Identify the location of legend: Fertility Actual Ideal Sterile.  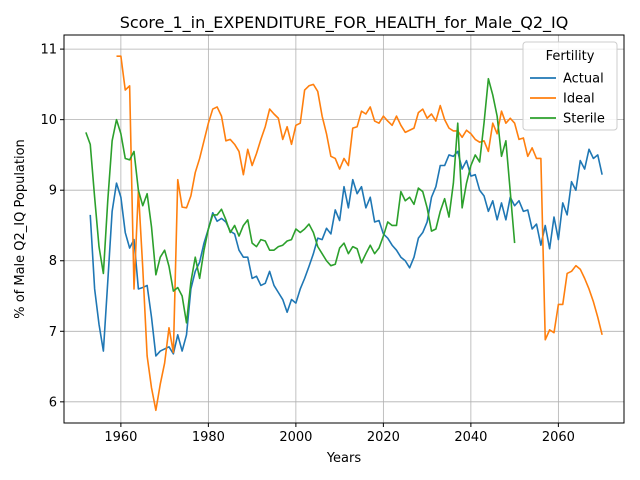
(570, 86).